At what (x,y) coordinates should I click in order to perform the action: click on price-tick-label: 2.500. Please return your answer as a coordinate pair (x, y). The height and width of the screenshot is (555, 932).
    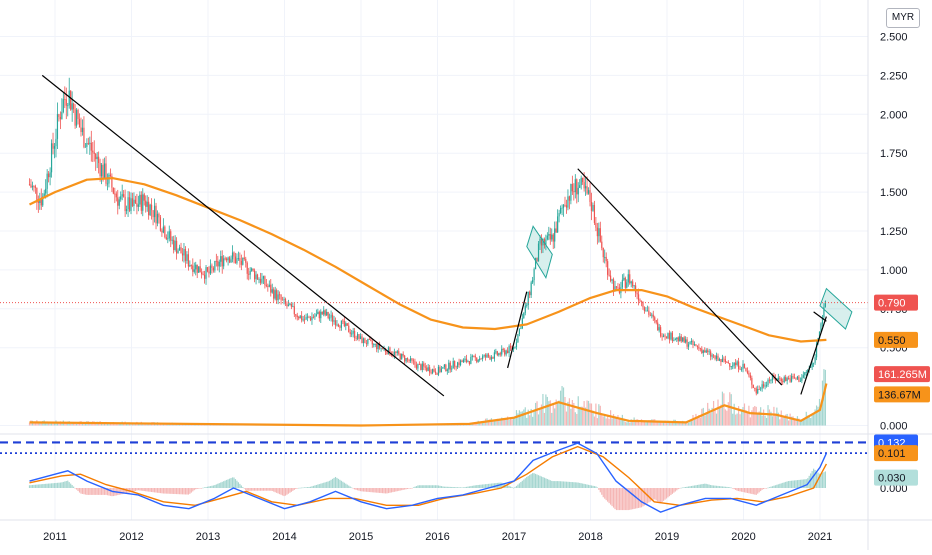
    Looking at the image, I should click on (894, 38).